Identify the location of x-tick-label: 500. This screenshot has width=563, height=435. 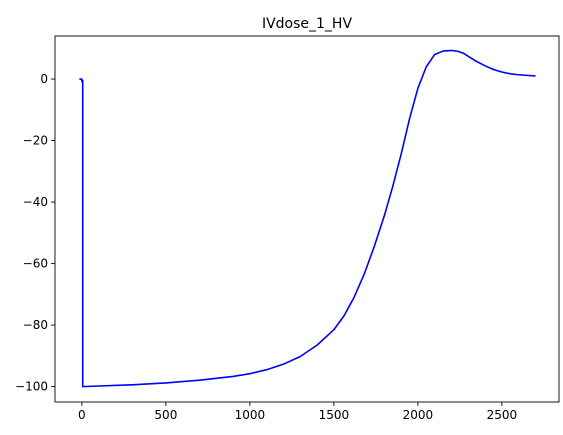
(165, 415).